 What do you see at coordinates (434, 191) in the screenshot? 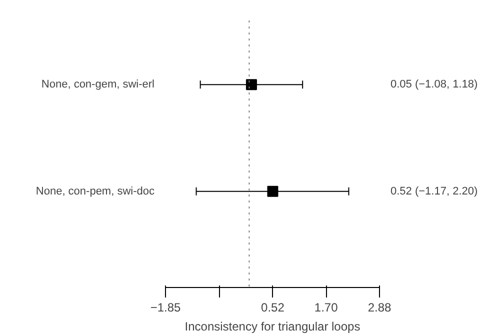
I see `data-label: 0.52 (−1.17, 2.20)` at bounding box center [434, 191].